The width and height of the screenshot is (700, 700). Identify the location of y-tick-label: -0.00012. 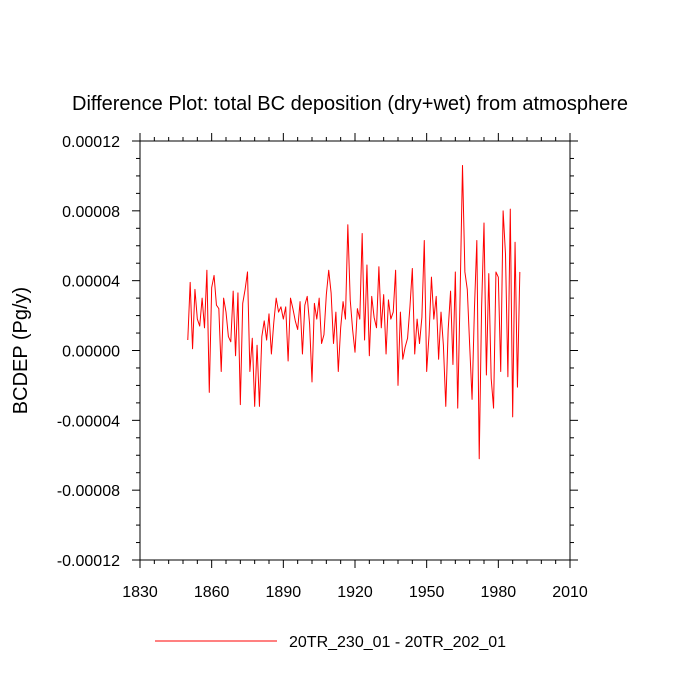
(88, 561).